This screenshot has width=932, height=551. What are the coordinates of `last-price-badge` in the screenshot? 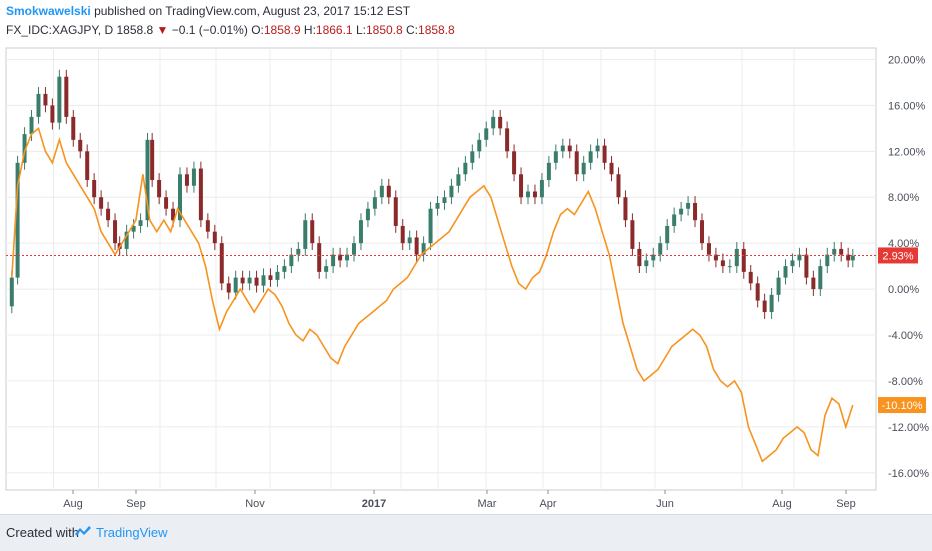 It's located at (898, 255).